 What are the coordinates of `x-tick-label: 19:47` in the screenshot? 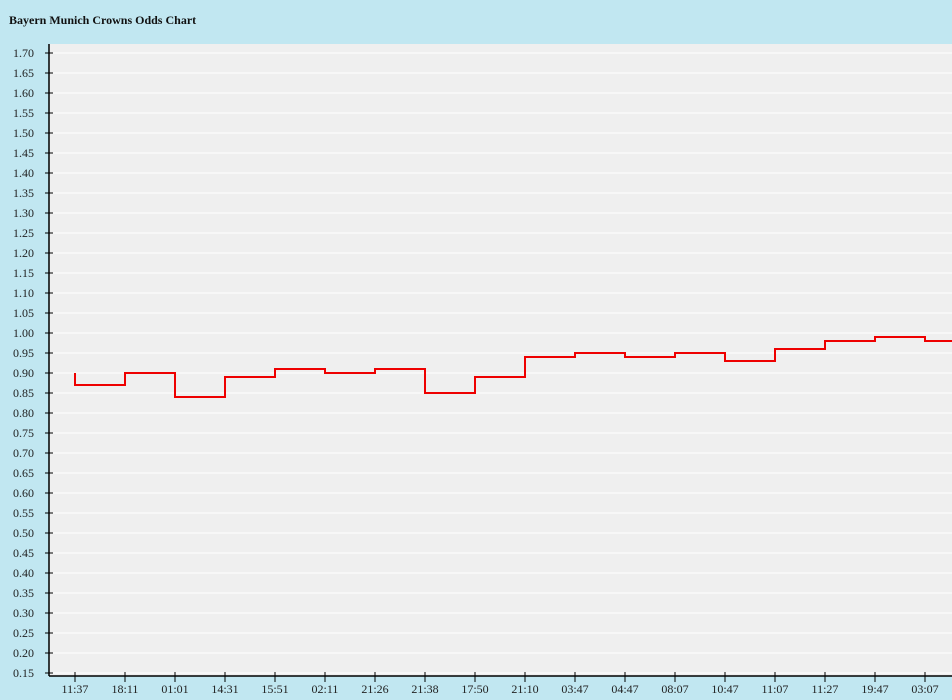 It's located at (874, 689).